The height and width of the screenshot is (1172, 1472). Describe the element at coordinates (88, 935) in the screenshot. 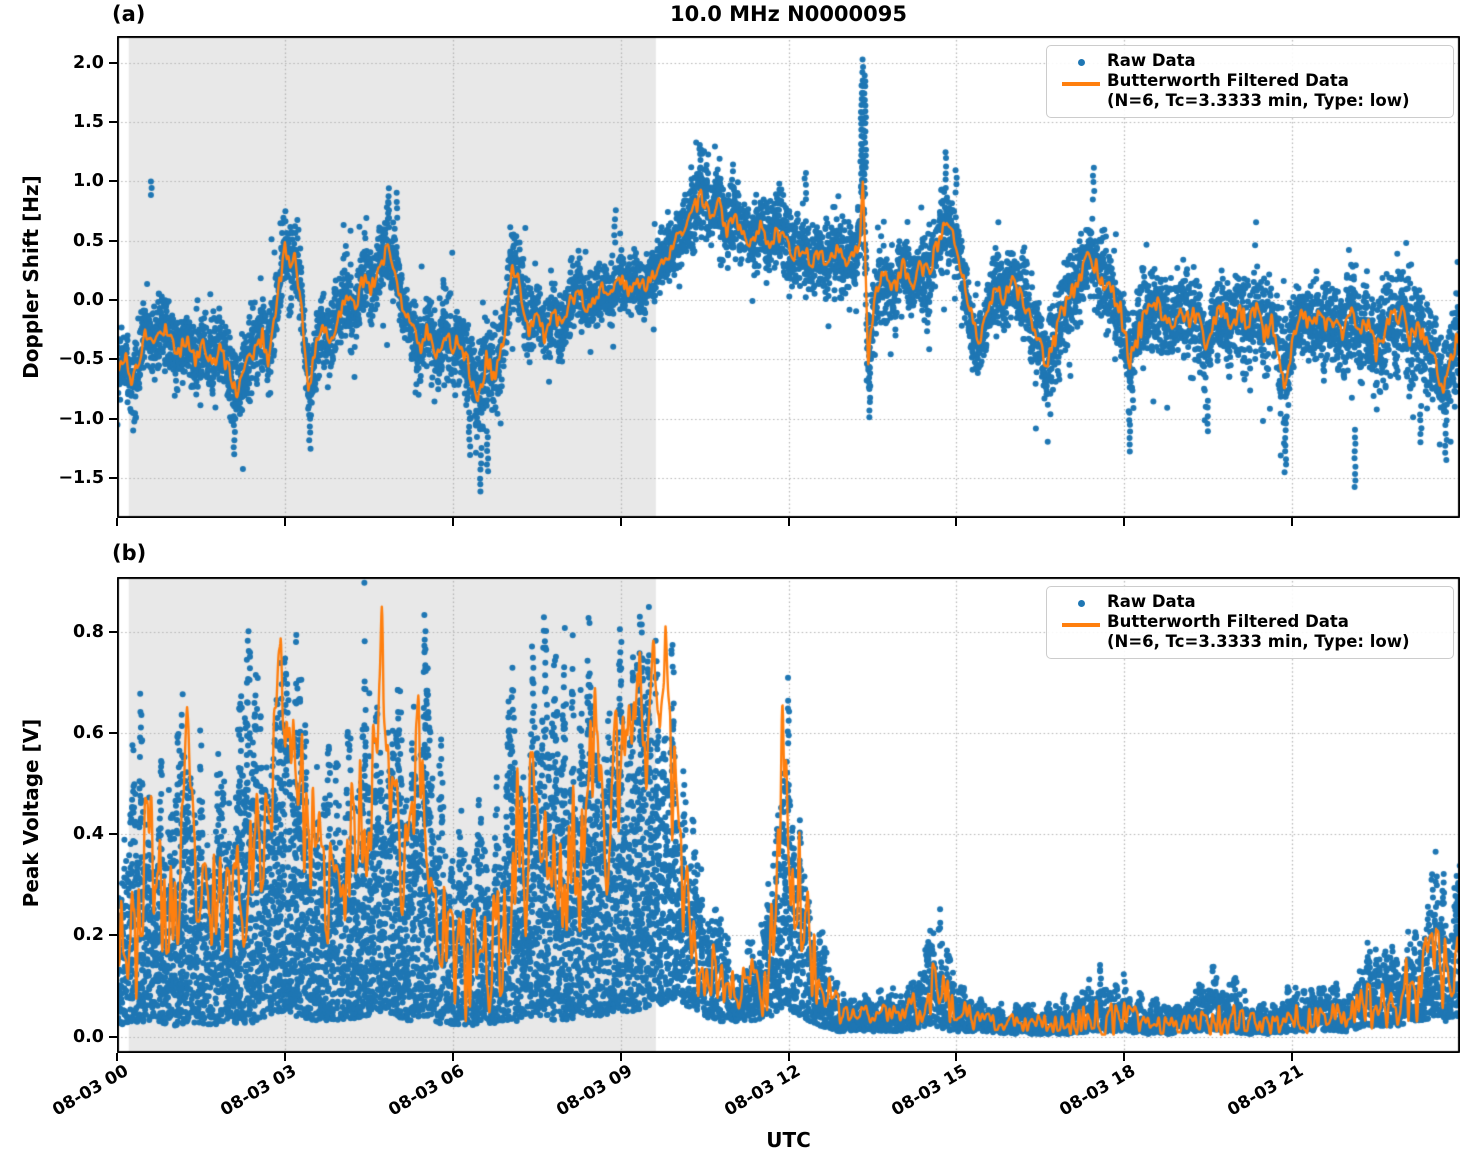

I see `y-tick-label: 0.2` at that location.